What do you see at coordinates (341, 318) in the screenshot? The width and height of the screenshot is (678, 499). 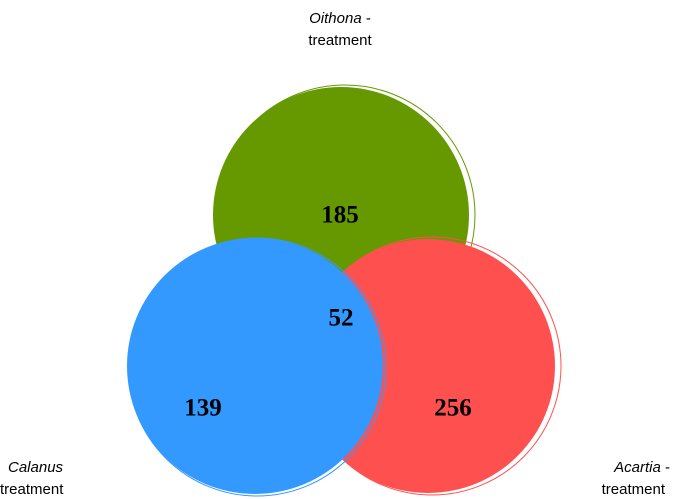 I see `region-count: 52` at bounding box center [341, 318].